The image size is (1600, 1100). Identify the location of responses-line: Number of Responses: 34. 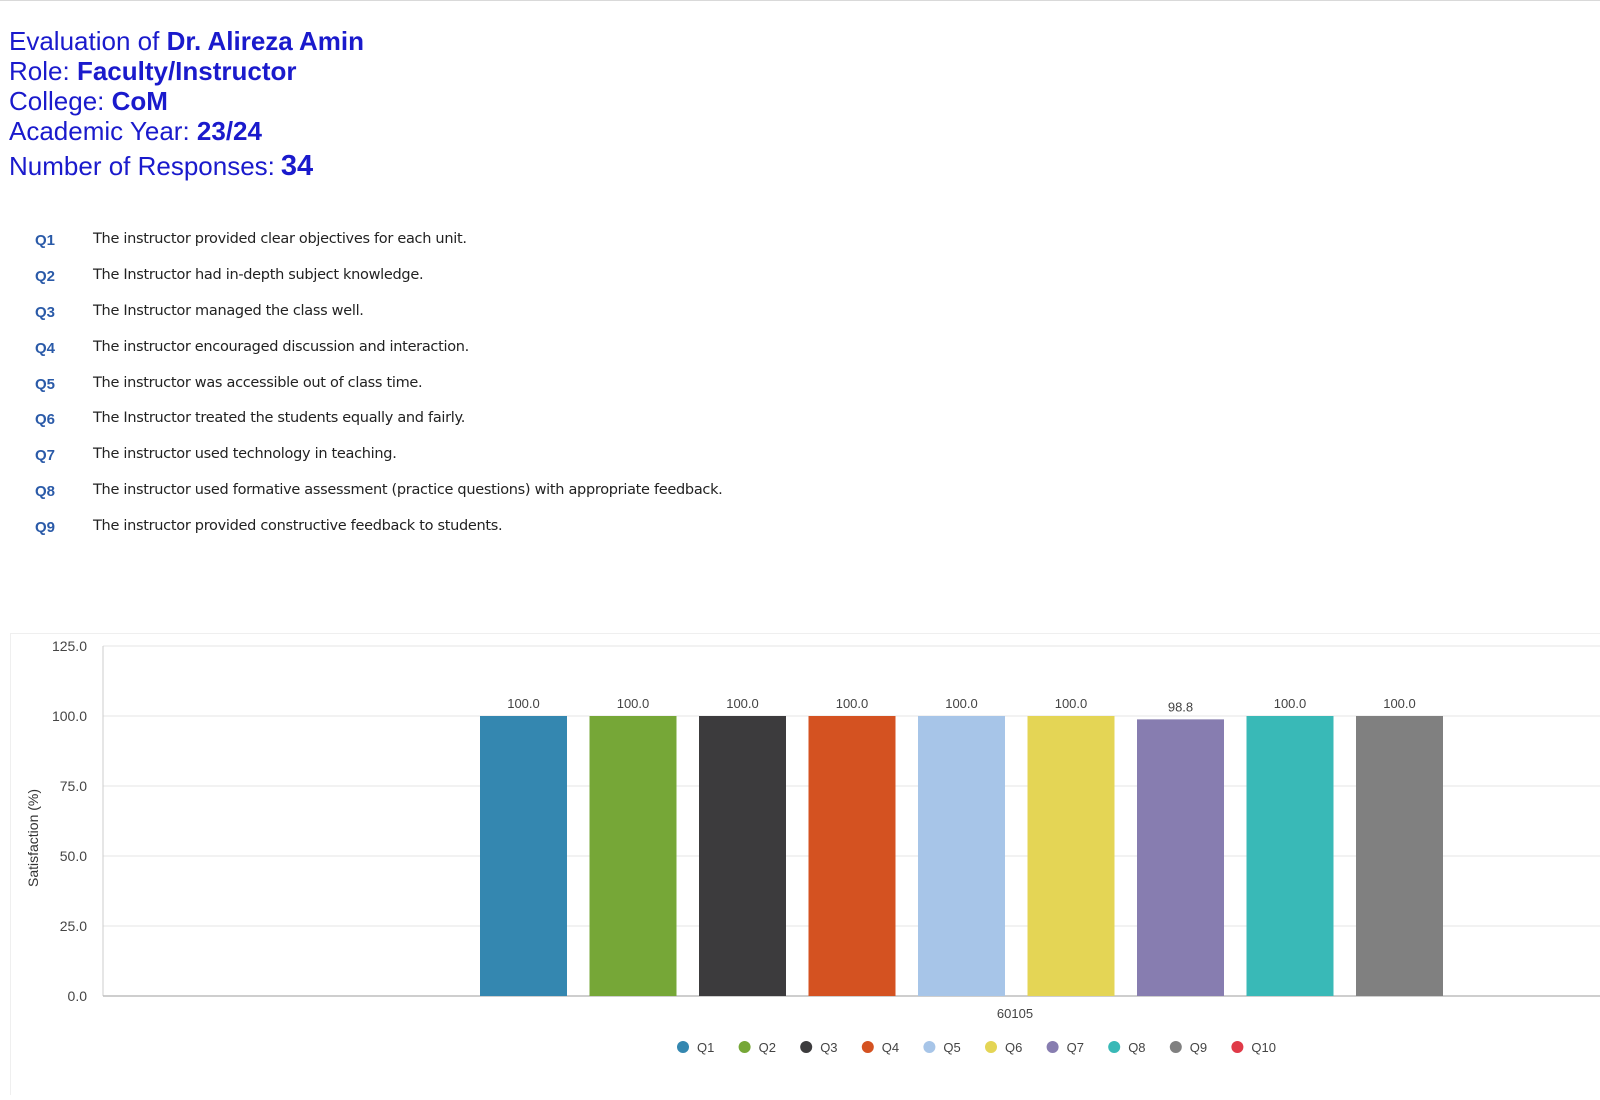
(186, 166).